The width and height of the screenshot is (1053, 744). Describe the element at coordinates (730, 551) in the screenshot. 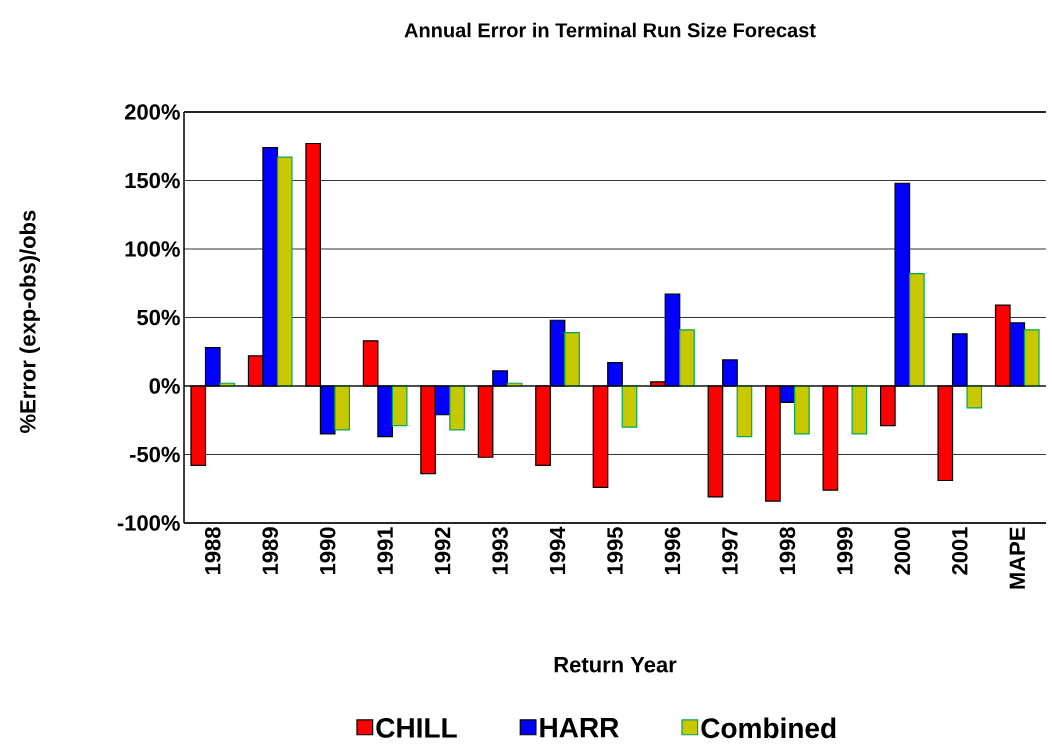

I see `x-tick-label: 1997` at that location.